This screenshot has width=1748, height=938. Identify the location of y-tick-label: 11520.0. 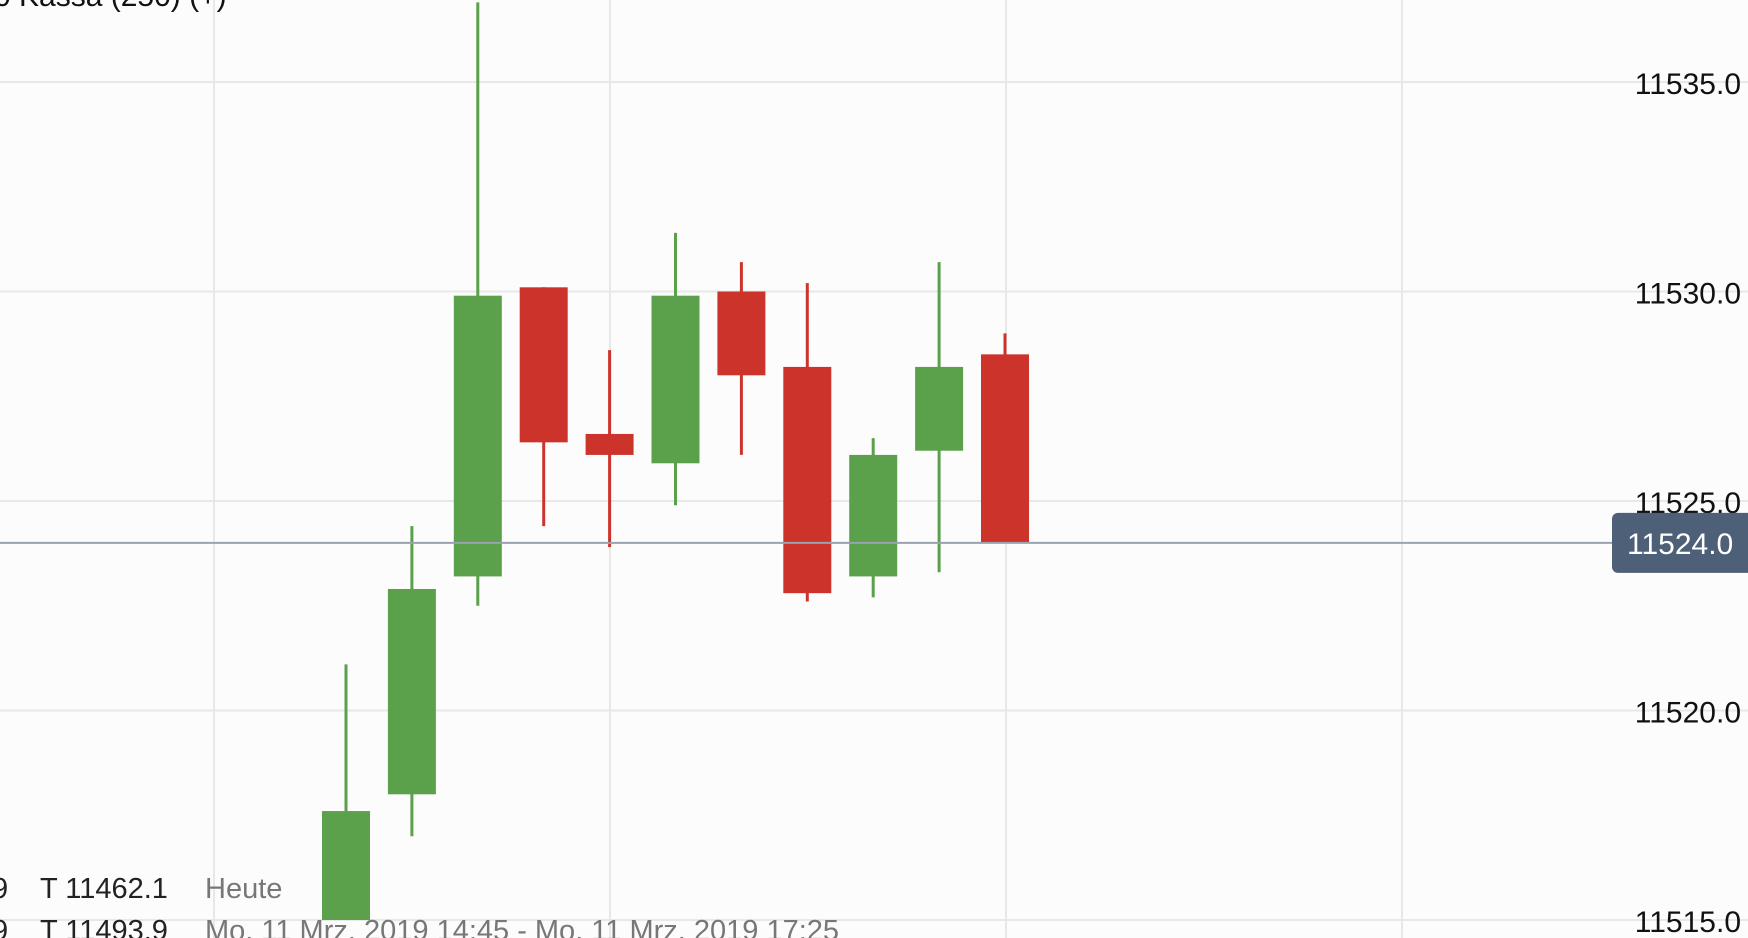
(1688, 713).